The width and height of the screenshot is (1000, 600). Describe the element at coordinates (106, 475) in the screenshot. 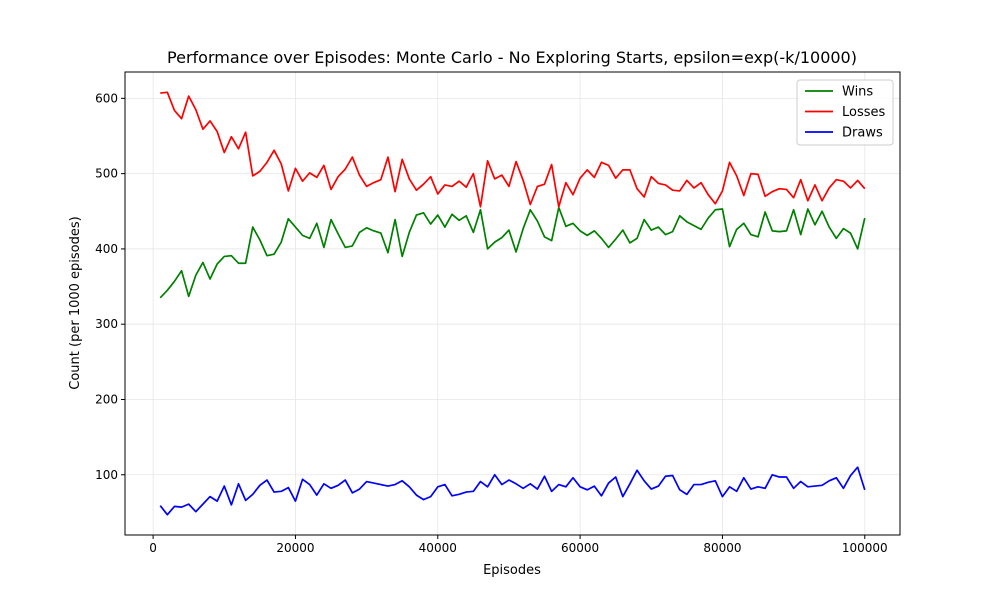

I see `y-tick-label: 100` at that location.